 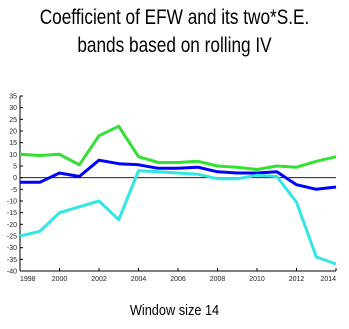 What do you see at coordinates (297, 279) in the screenshot?
I see `x-tick-label: 2012` at bounding box center [297, 279].